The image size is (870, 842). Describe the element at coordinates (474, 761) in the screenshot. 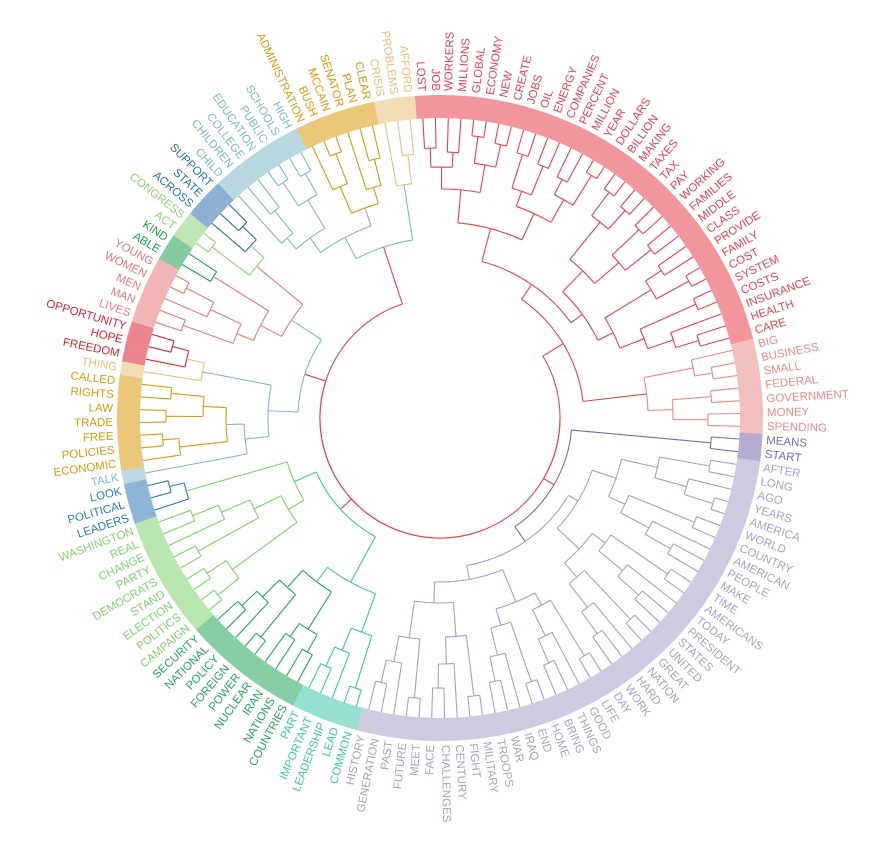

I see `word-label: FIGHT` at that location.